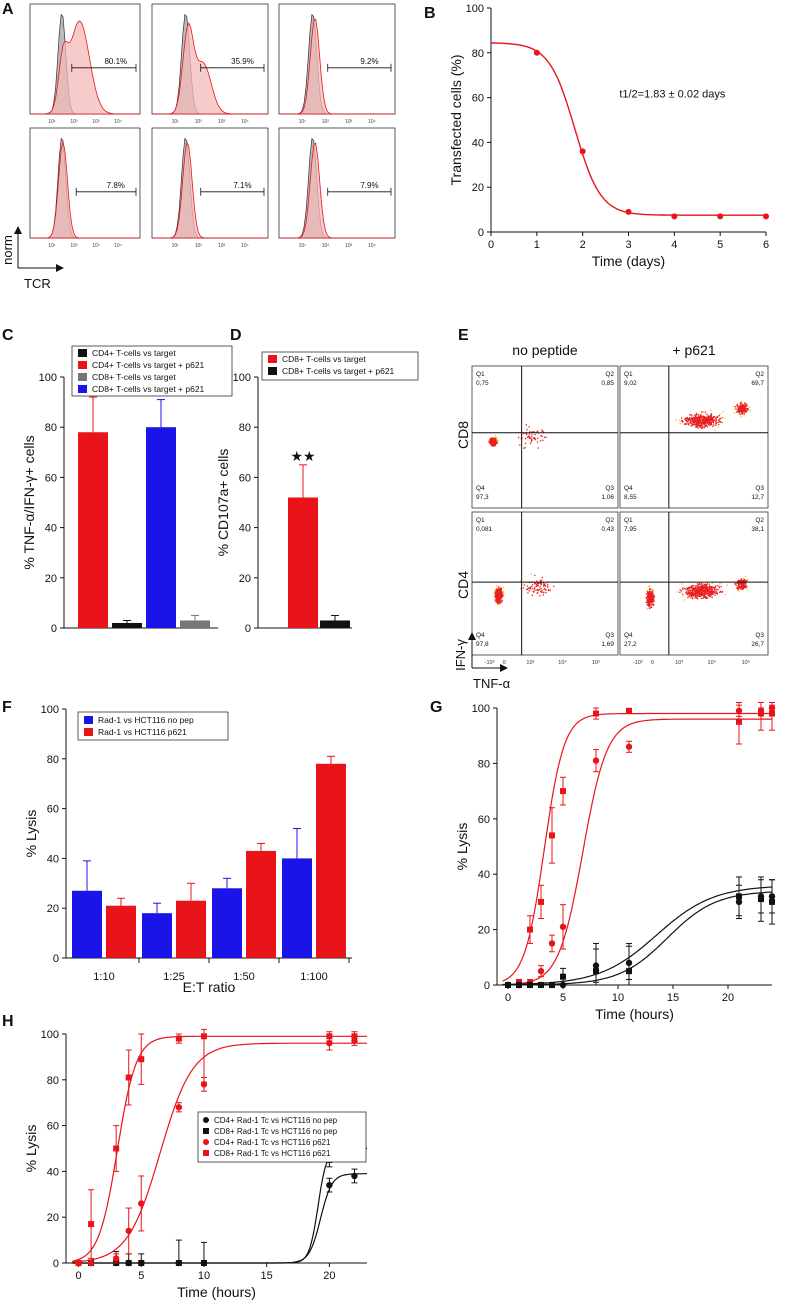 This screenshot has height=1311, width=788. What do you see at coordinates (630, 644) in the screenshot?
I see `quadrant-value: 27,2` at bounding box center [630, 644].